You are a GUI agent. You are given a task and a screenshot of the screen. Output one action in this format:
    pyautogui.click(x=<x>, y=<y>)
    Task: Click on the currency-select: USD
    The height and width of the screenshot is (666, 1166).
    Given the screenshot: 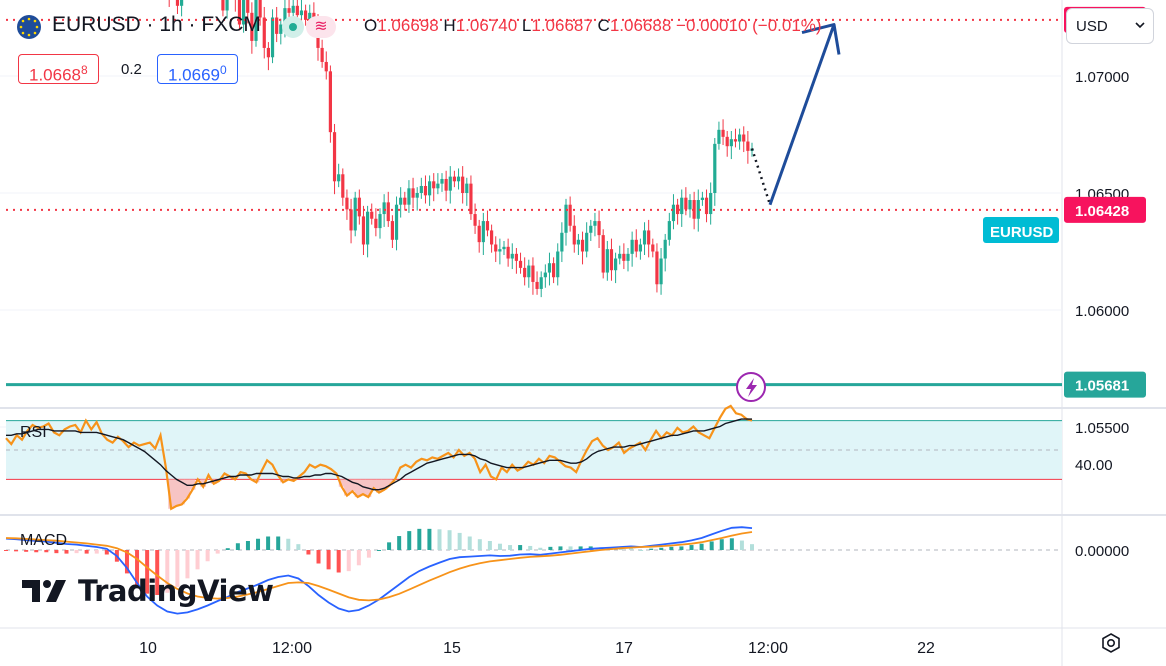 What is the action you would take?
    pyautogui.click(x=1110, y=26)
    